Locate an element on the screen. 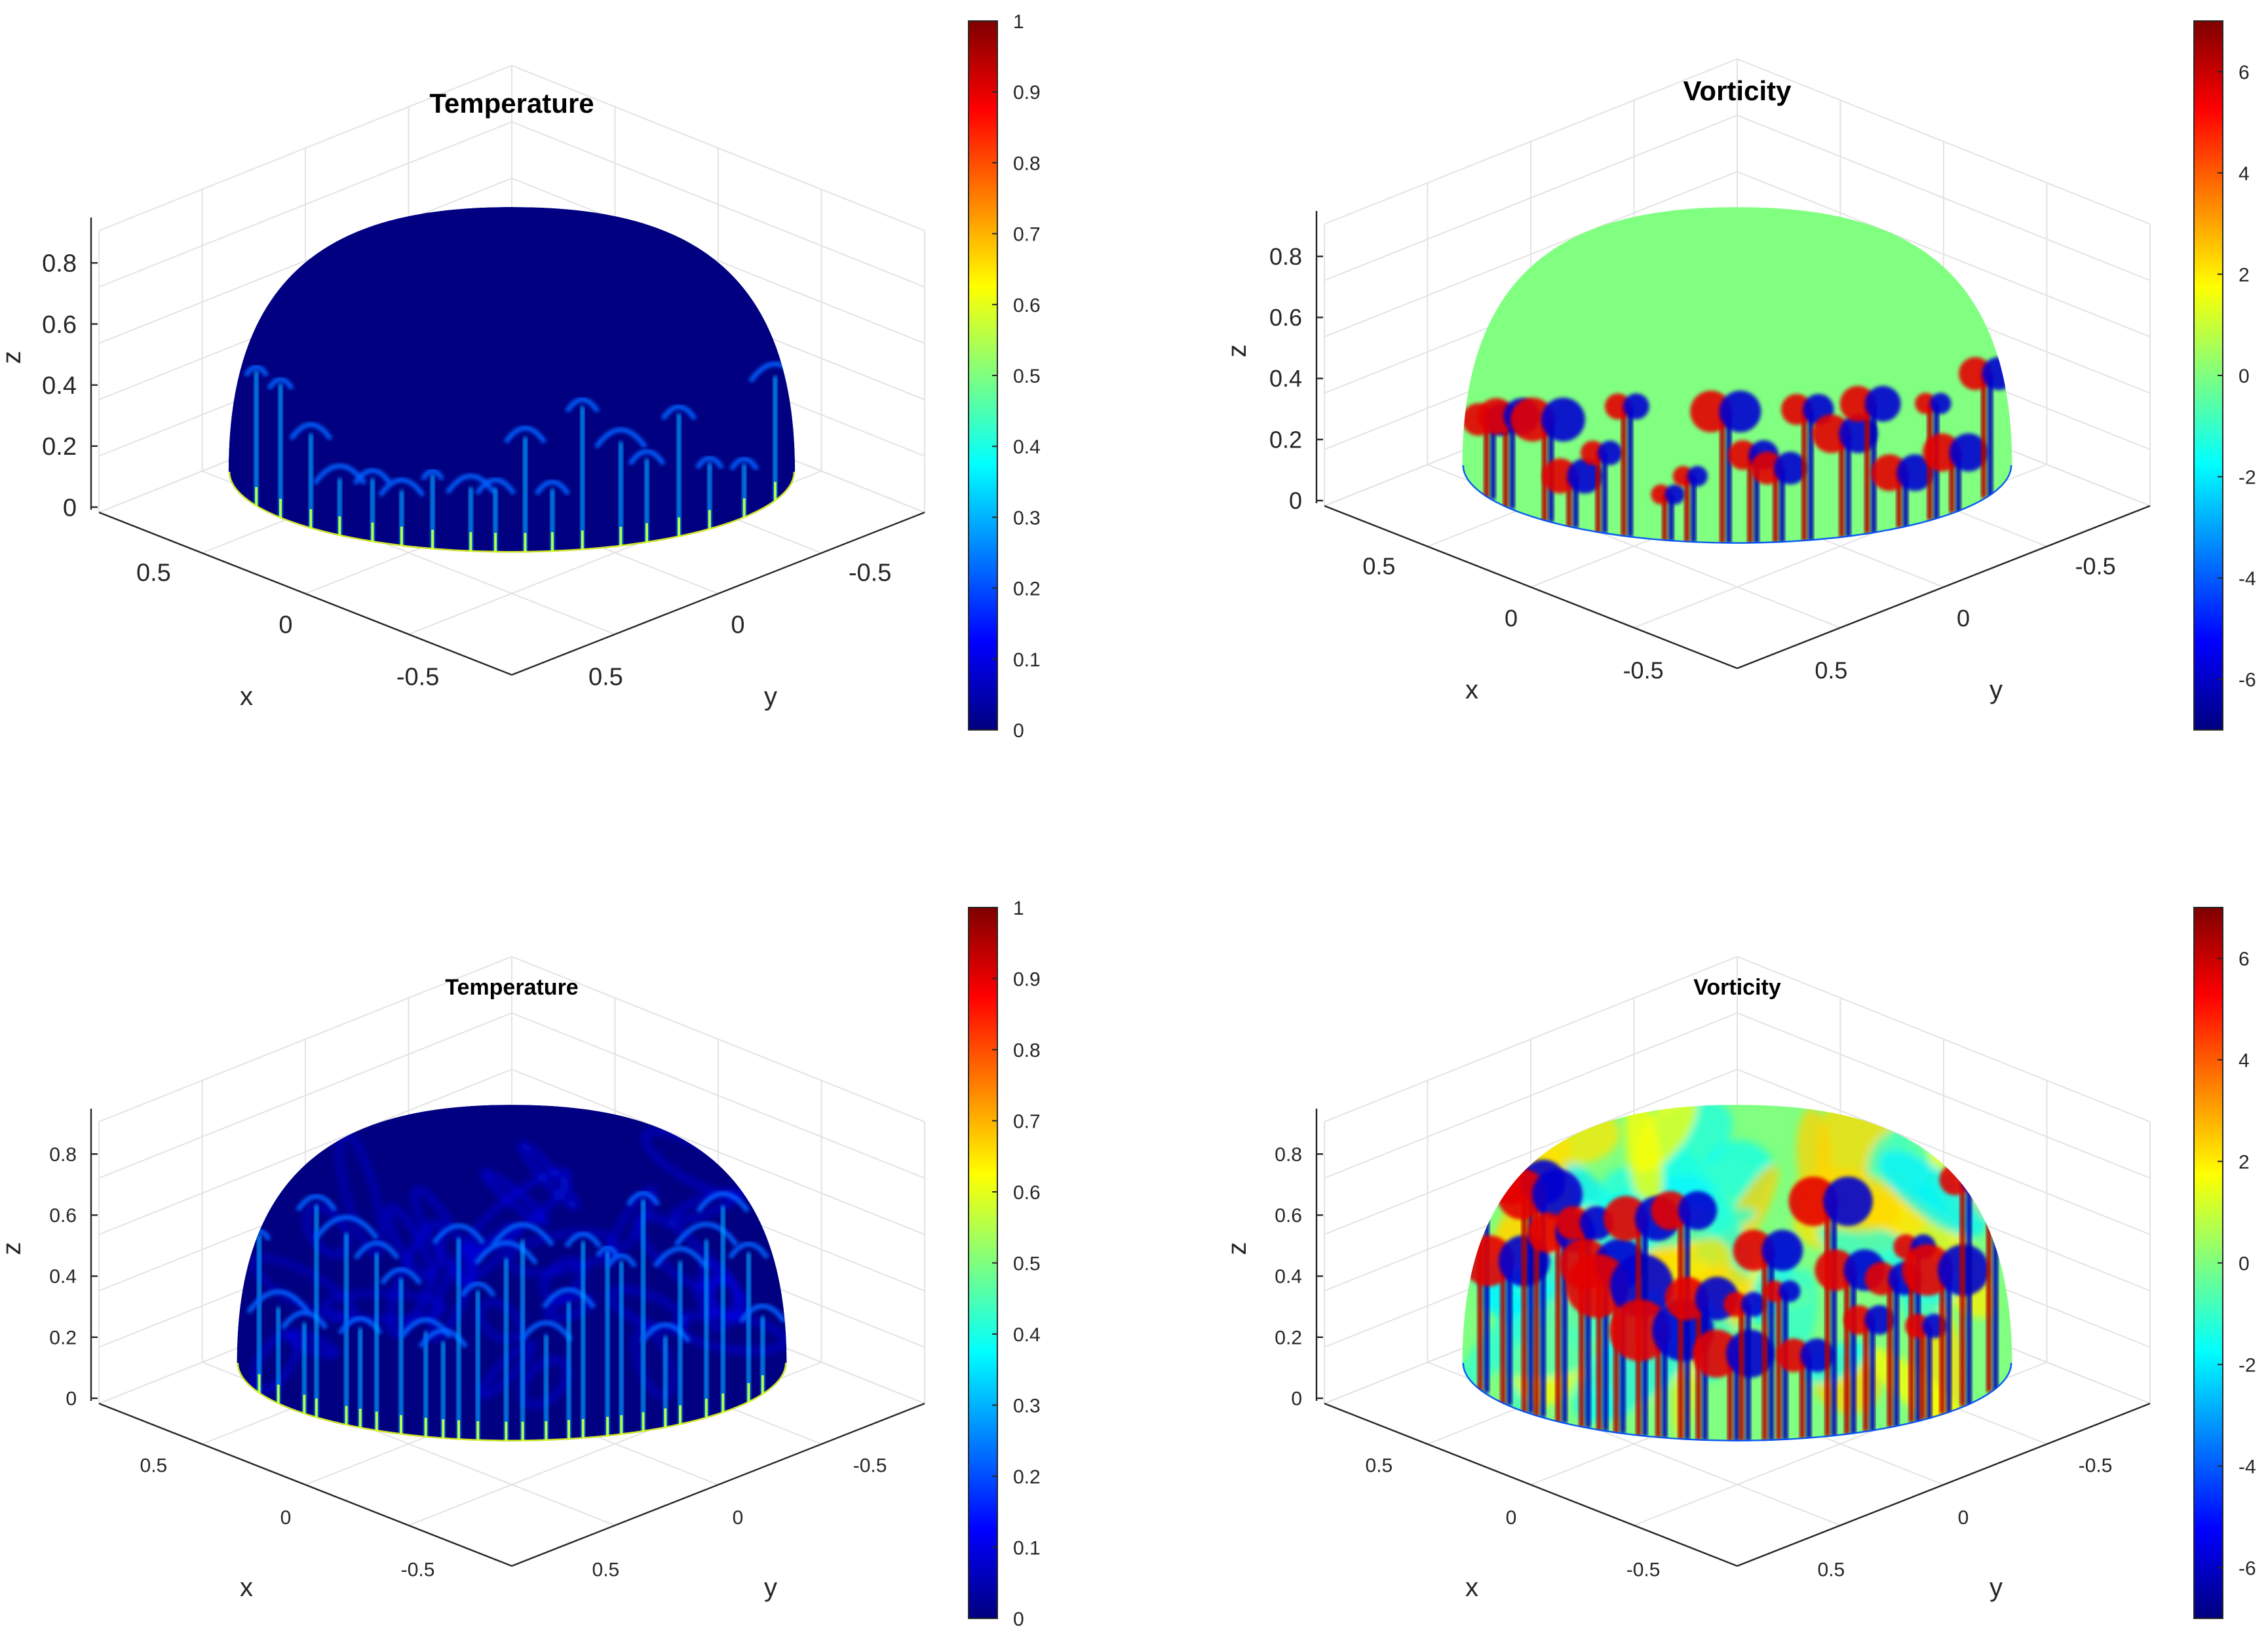 This screenshot has width=2268, height=1642. colorbar-tick-label: 2 is located at coordinates (2244, 1163).